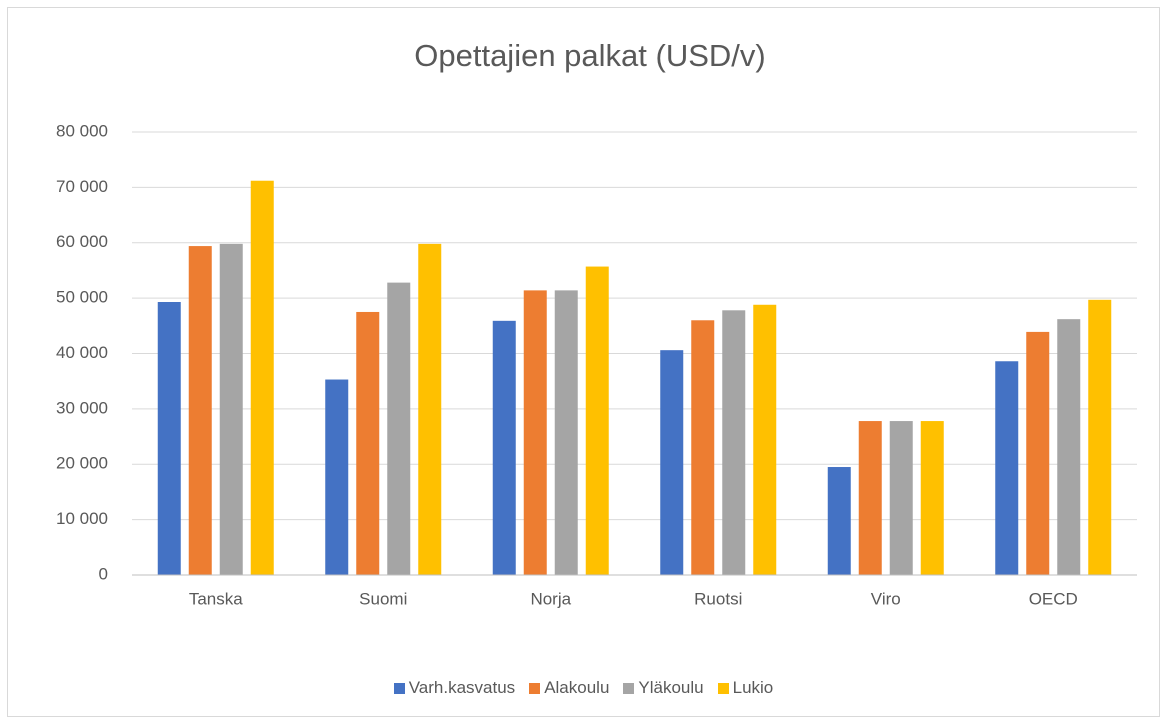 Image resolution: width=1167 pixels, height=724 pixels. Describe the element at coordinates (103, 573) in the screenshot. I see `y-tick-label: 0` at that location.